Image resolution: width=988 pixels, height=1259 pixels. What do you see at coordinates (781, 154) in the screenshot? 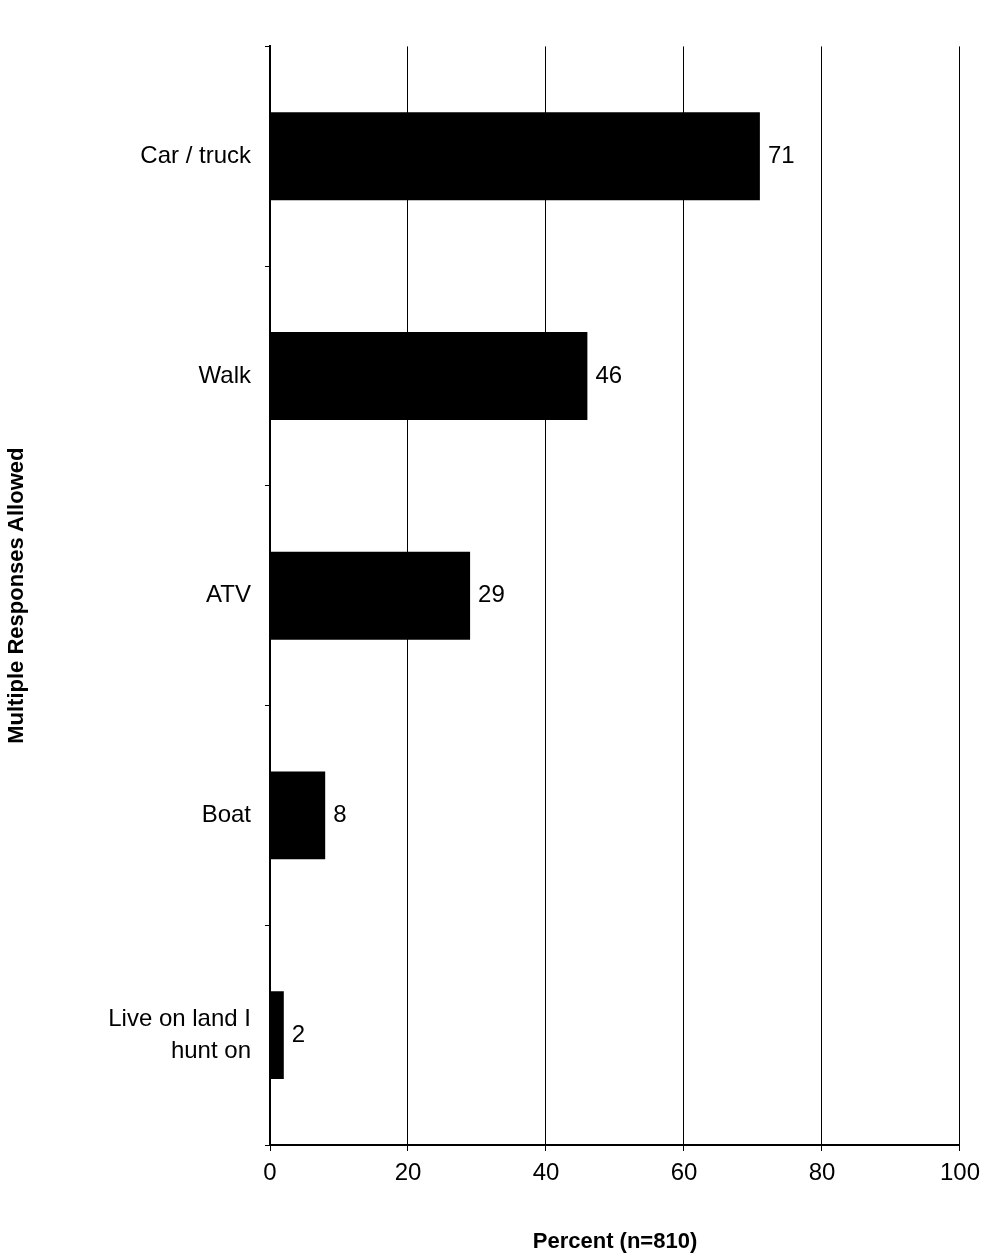
I see `data-label: 71` at bounding box center [781, 154].